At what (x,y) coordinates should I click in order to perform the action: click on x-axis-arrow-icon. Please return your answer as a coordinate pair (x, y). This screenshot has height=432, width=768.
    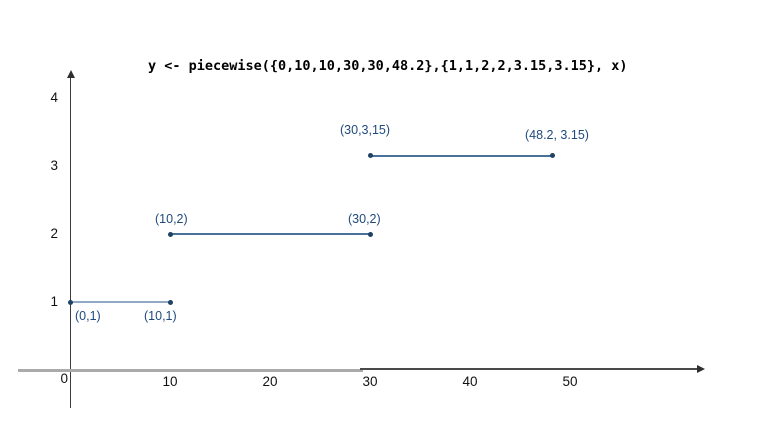
    Looking at the image, I should click on (701, 369).